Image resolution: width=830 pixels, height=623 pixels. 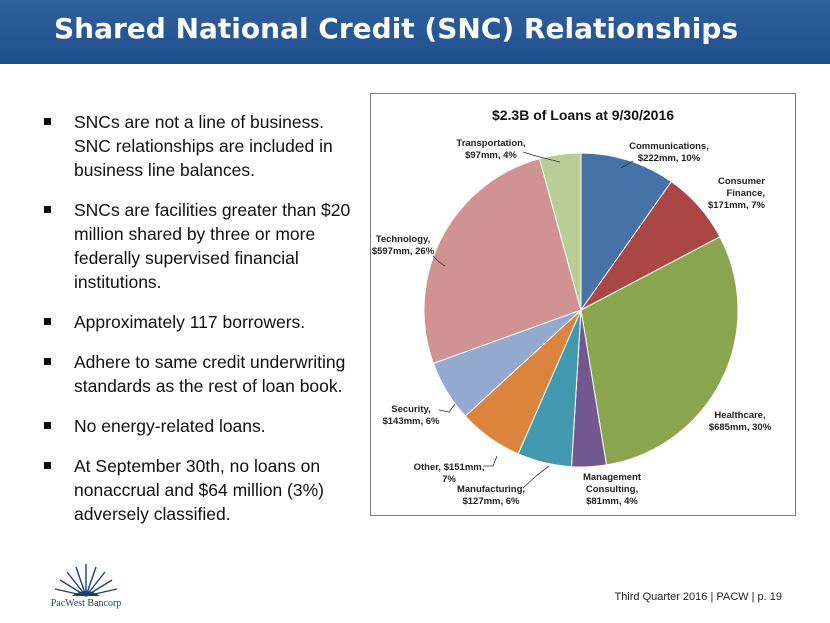 What do you see at coordinates (86, 603) in the screenshot?
I see `logo-text: PacWest Bancorp` at bounding box center [86, 603].